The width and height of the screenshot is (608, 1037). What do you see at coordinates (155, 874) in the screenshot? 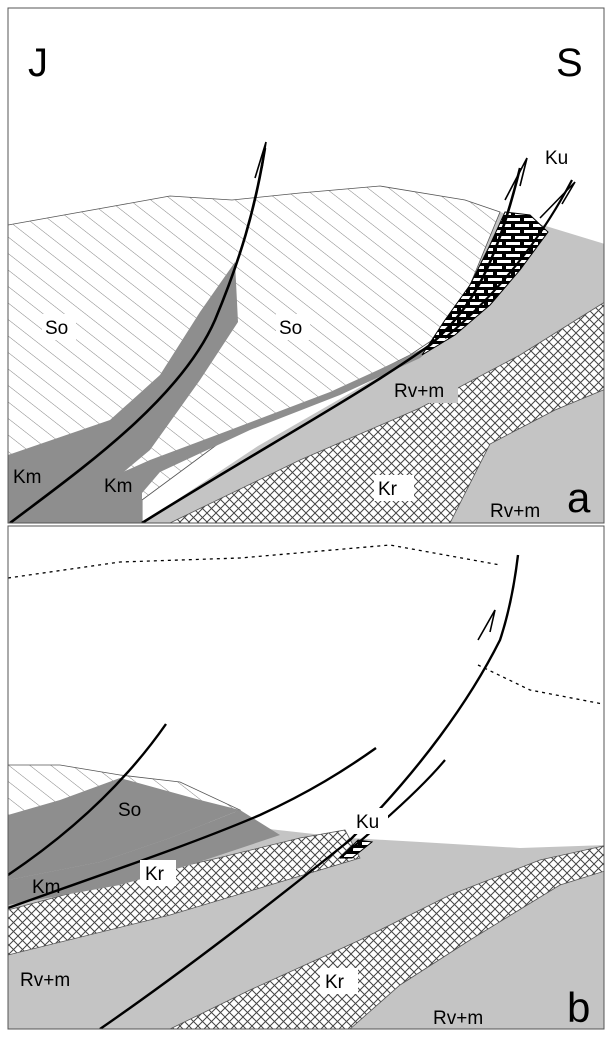
I see `label-kr-upper: Kr` at bounding box center [155, 874].